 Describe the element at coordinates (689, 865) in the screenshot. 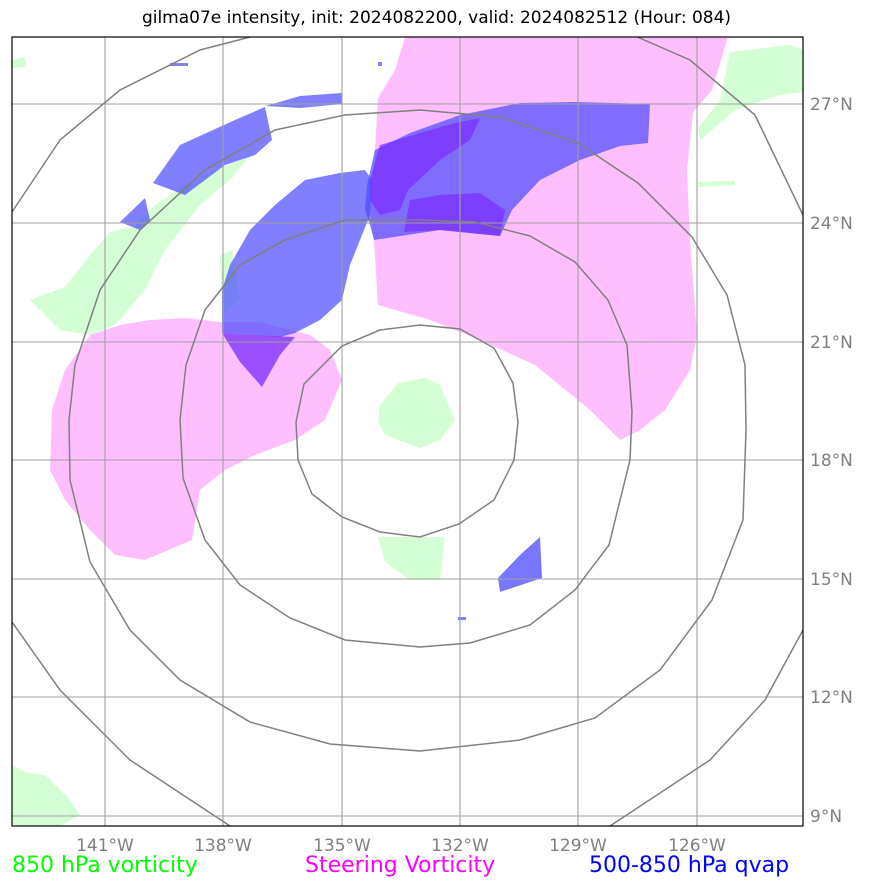

I see `legend-qvap: 500-850 hPa qvap` at that location.